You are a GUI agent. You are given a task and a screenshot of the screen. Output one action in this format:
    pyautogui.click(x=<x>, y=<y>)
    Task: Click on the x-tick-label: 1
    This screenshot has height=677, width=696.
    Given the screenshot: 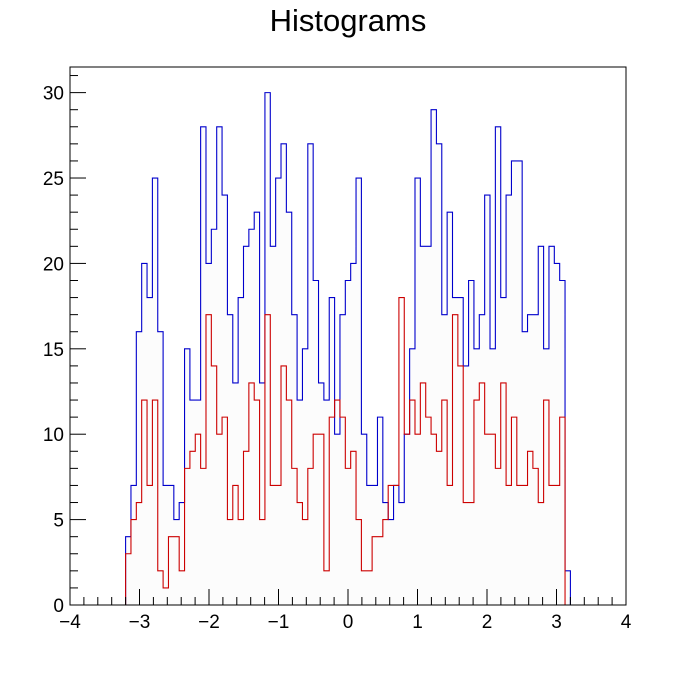 What is the action you would take?
    pyautogui.click(x=417, y=622)
    